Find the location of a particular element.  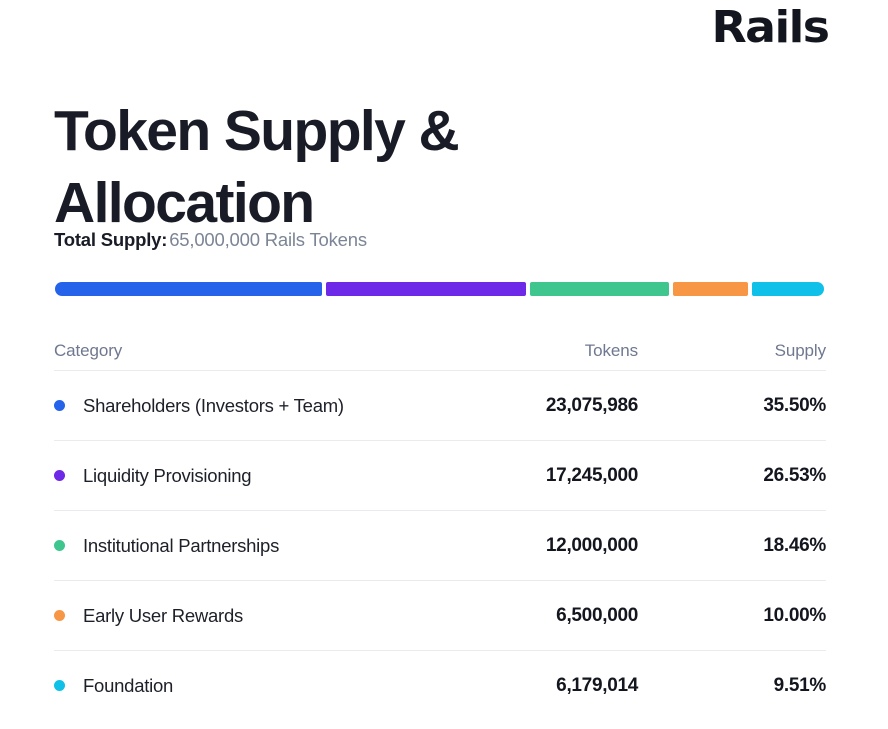

column-header-tokens: Tokens is located at coordinates (611, 350).